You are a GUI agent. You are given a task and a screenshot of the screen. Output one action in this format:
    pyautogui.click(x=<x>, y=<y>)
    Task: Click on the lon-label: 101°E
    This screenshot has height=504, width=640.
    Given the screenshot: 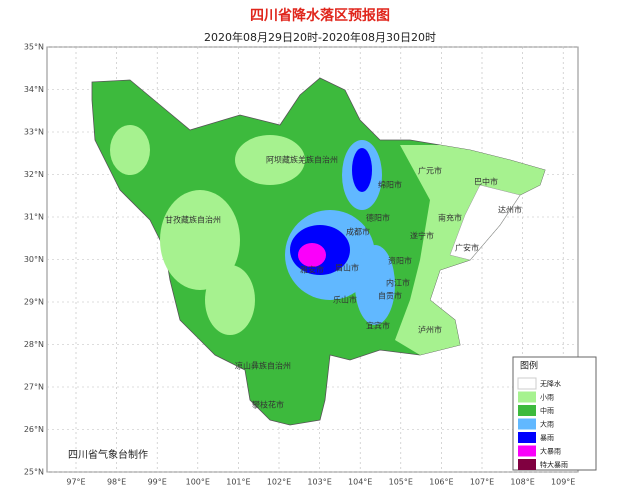 What is the action you would take?
    pyautogui.click(x=238, y=482)
    